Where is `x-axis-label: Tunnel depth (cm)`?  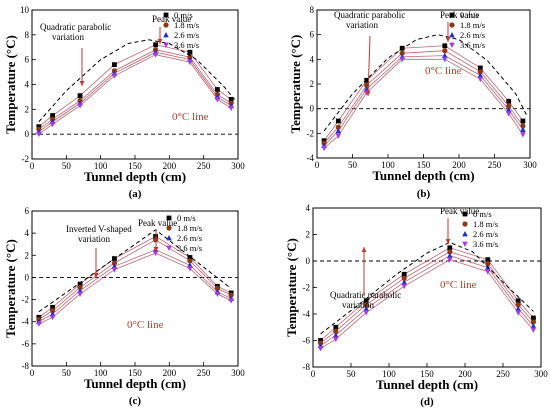
x-axis-label: Tunnel depth (cm) is located at coordinates (427, 384).